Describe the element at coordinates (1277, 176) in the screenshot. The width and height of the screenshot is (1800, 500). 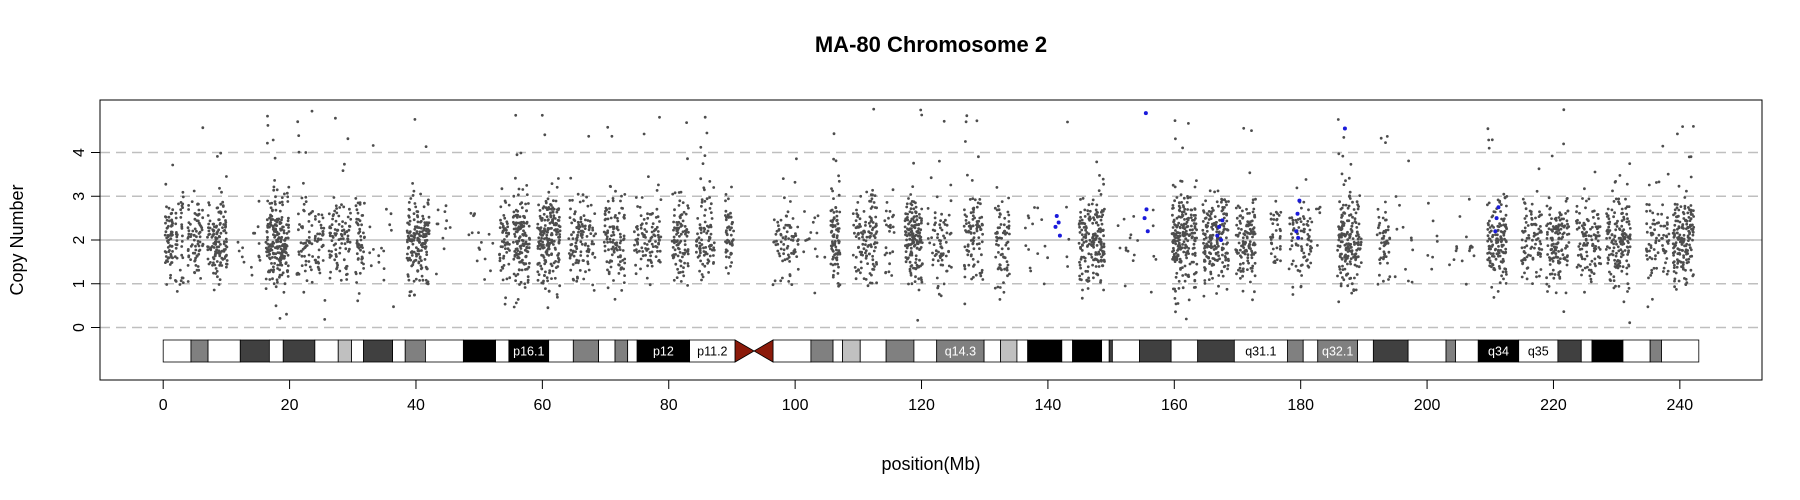
I see `highlight-points` at that location.